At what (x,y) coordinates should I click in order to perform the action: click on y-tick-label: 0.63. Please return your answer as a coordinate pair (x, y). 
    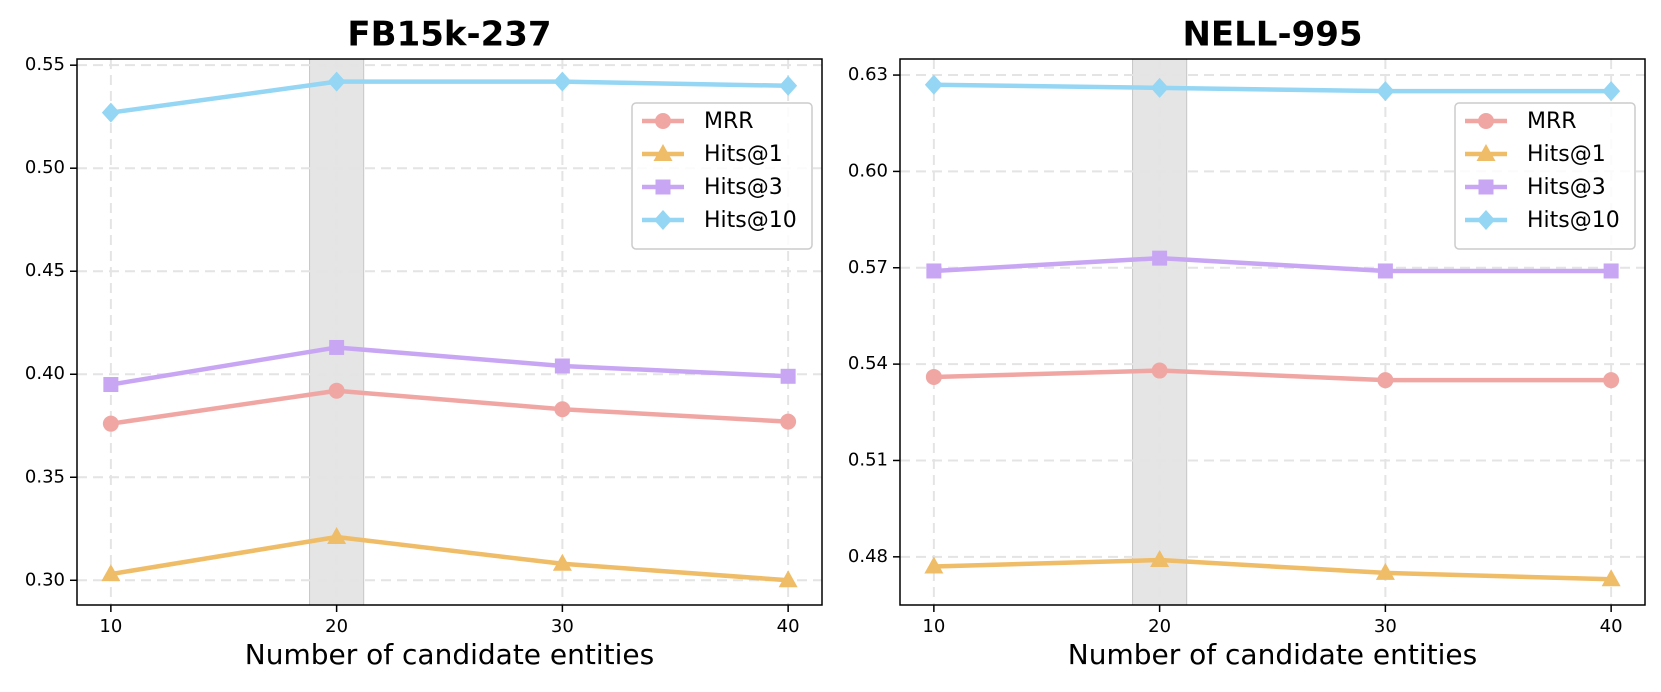
    Looking at the image, I should click on (868, 74).